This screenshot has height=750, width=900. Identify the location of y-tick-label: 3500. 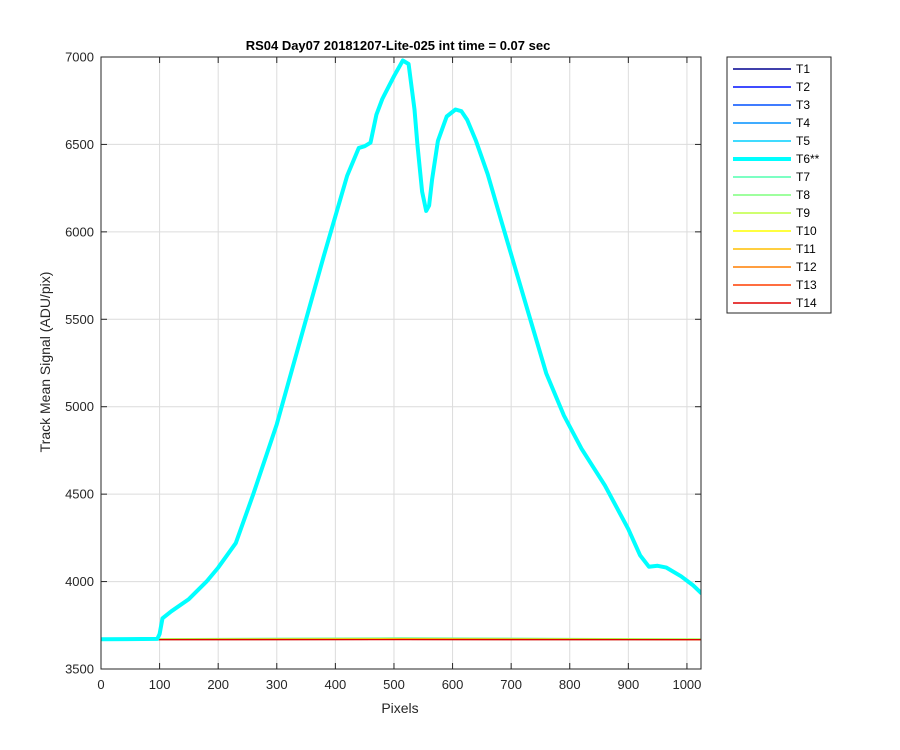
(79, 669).